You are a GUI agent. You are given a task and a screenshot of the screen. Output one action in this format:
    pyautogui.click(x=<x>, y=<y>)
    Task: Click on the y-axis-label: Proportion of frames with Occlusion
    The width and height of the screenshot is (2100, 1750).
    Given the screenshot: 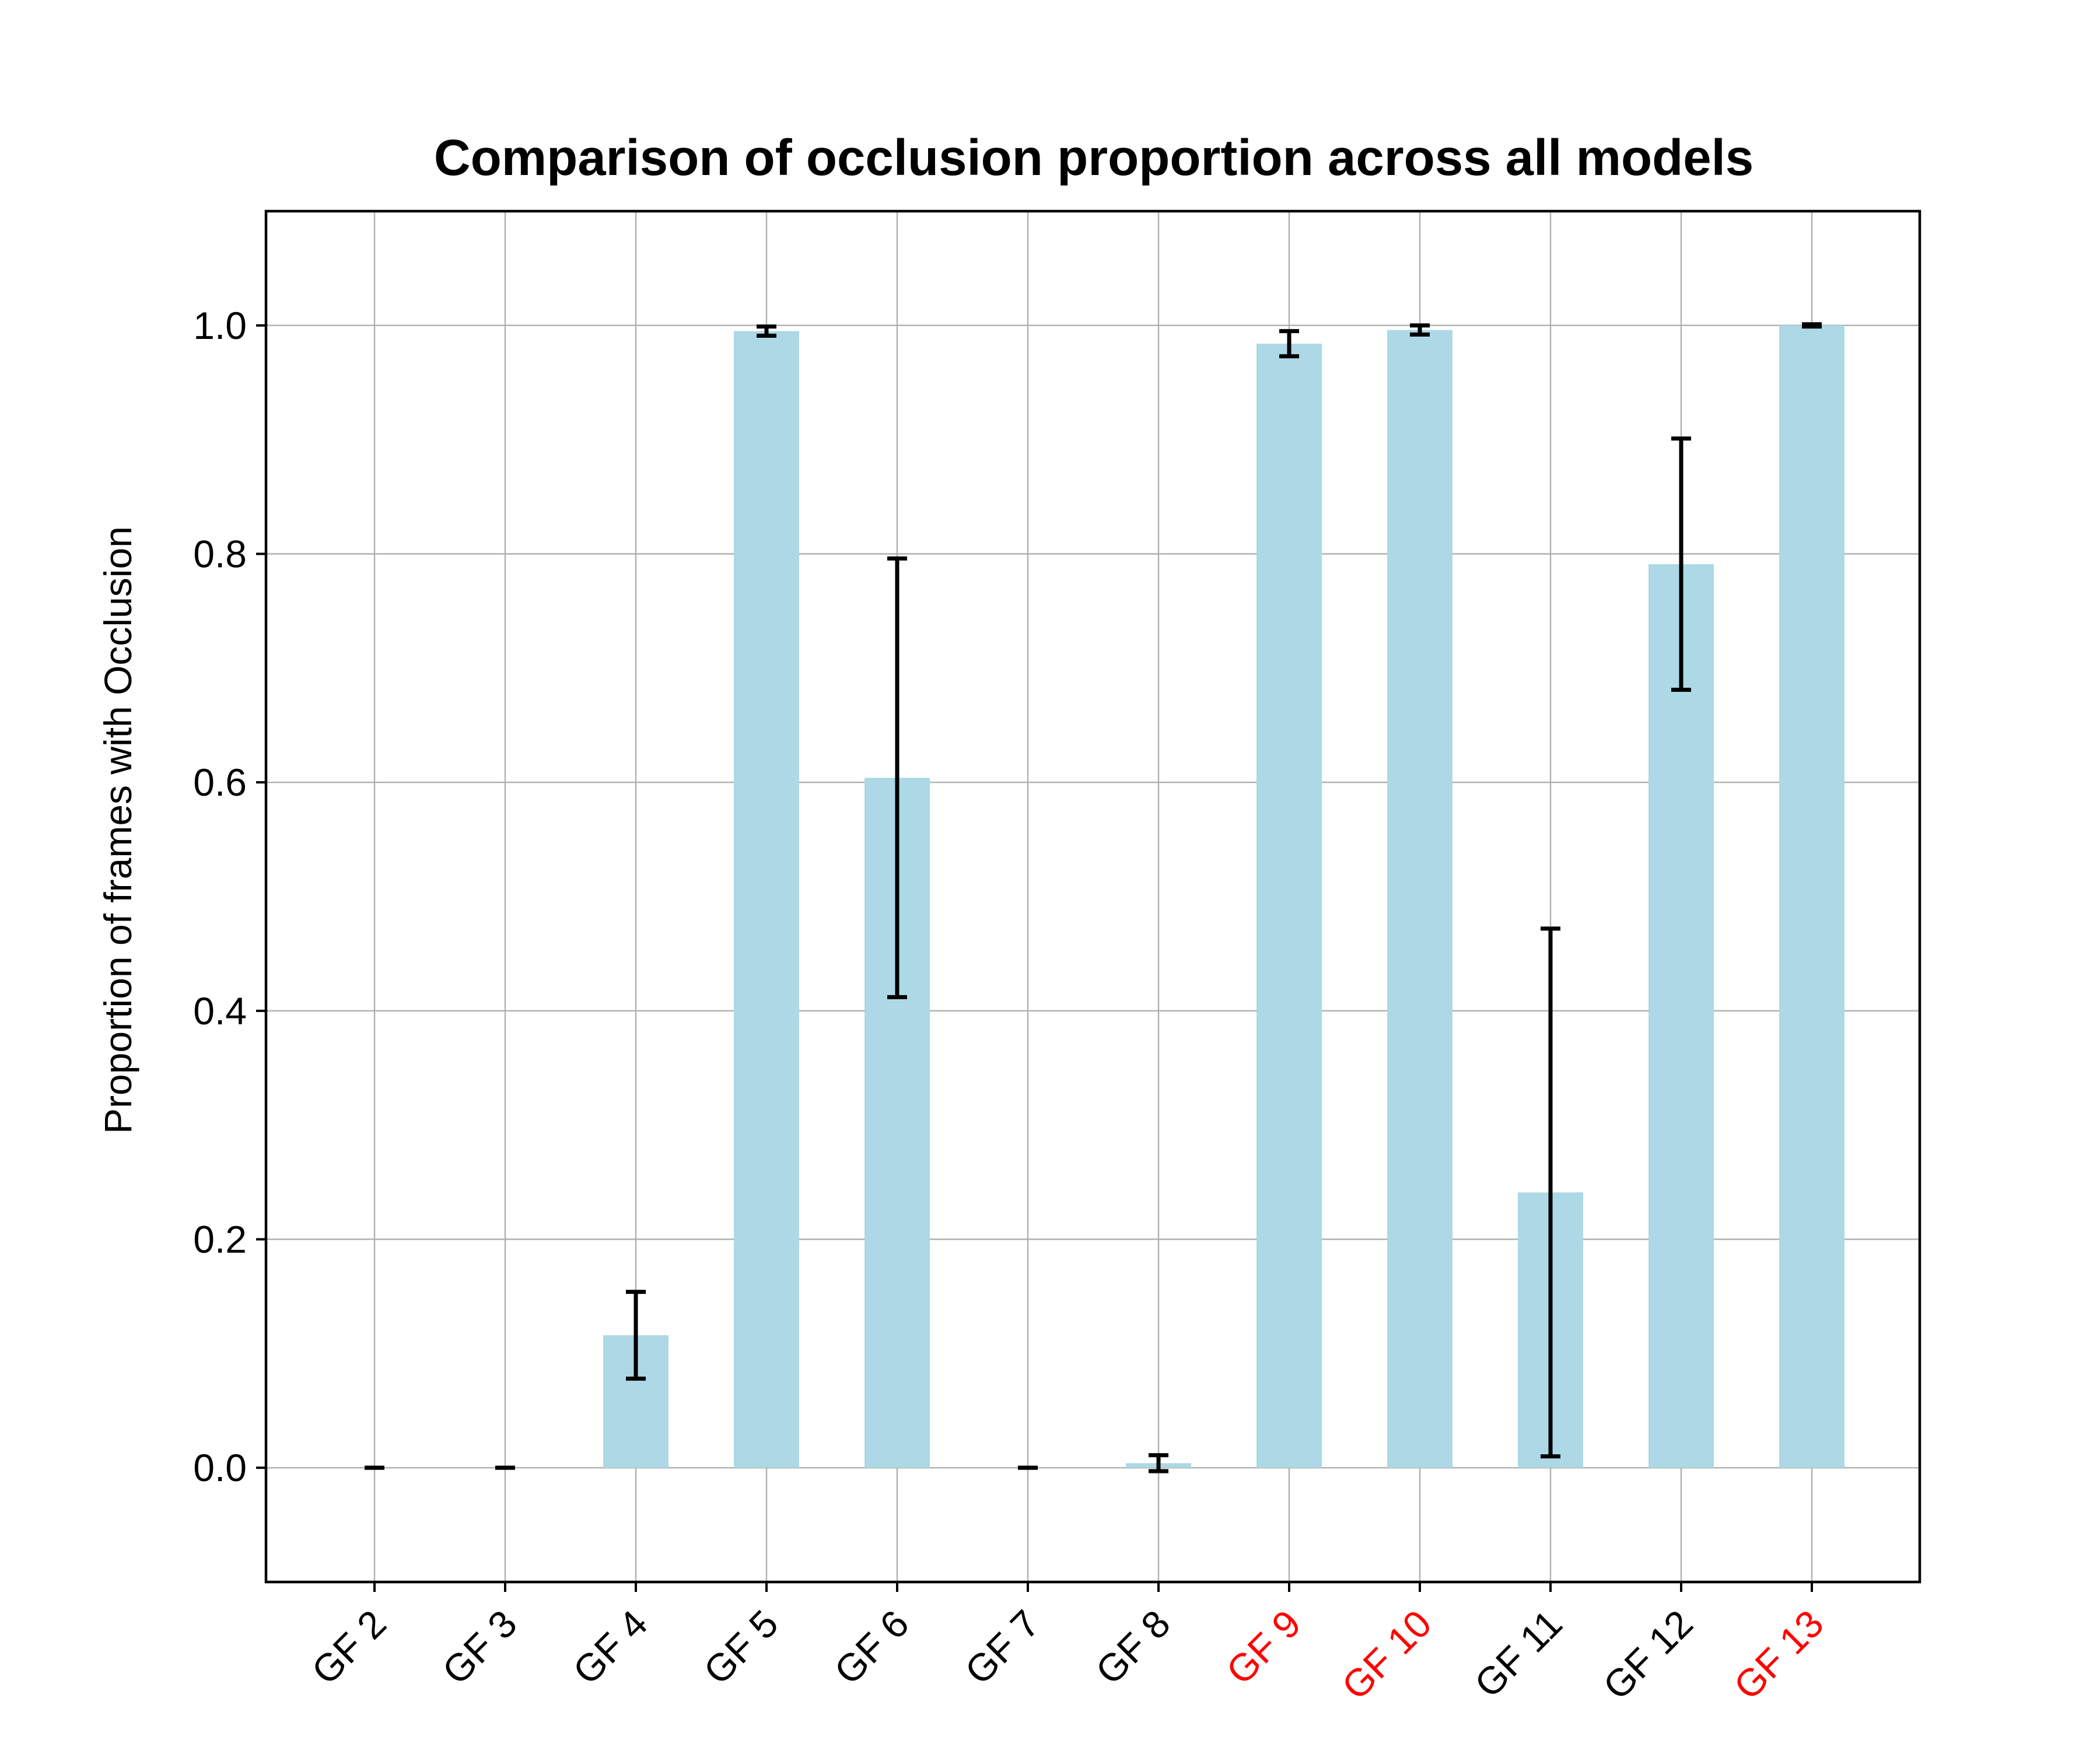 What is the action you would take?
    pyautogui.click(x=117, y=830)
    